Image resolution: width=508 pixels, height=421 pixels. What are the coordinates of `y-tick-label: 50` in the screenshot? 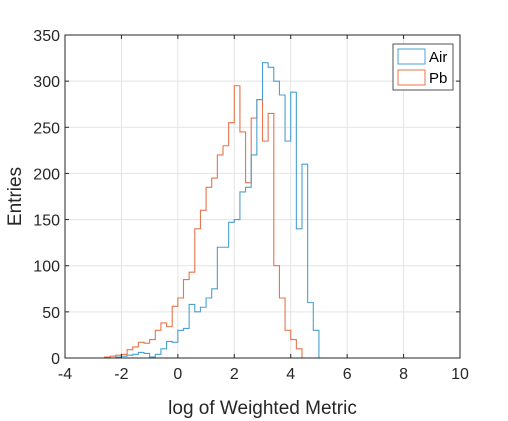 It's located at (51, 313).